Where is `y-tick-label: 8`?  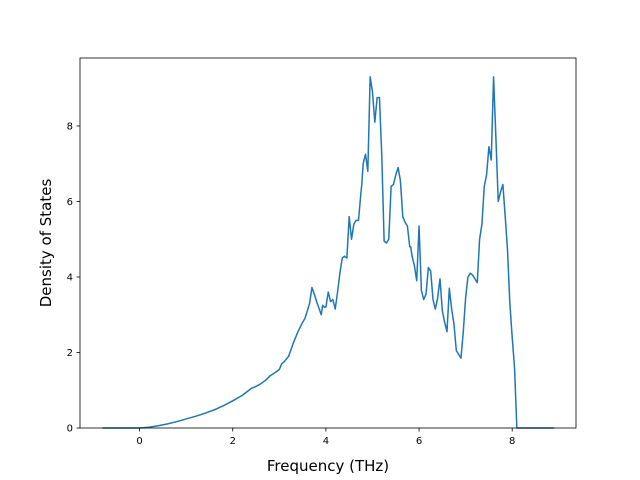
y-tick-label: 8 is located at coordinates (70, 127).